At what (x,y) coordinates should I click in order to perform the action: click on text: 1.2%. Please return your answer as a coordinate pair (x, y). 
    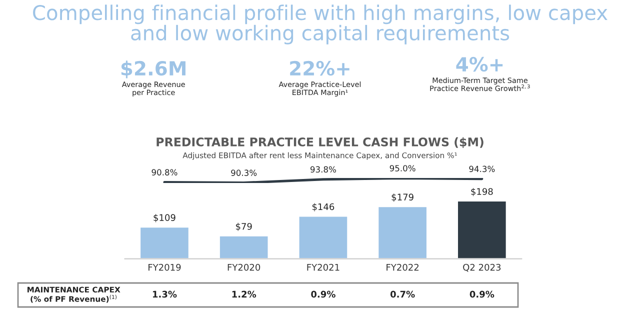
    Looking at the image, I should click on (244, 294).